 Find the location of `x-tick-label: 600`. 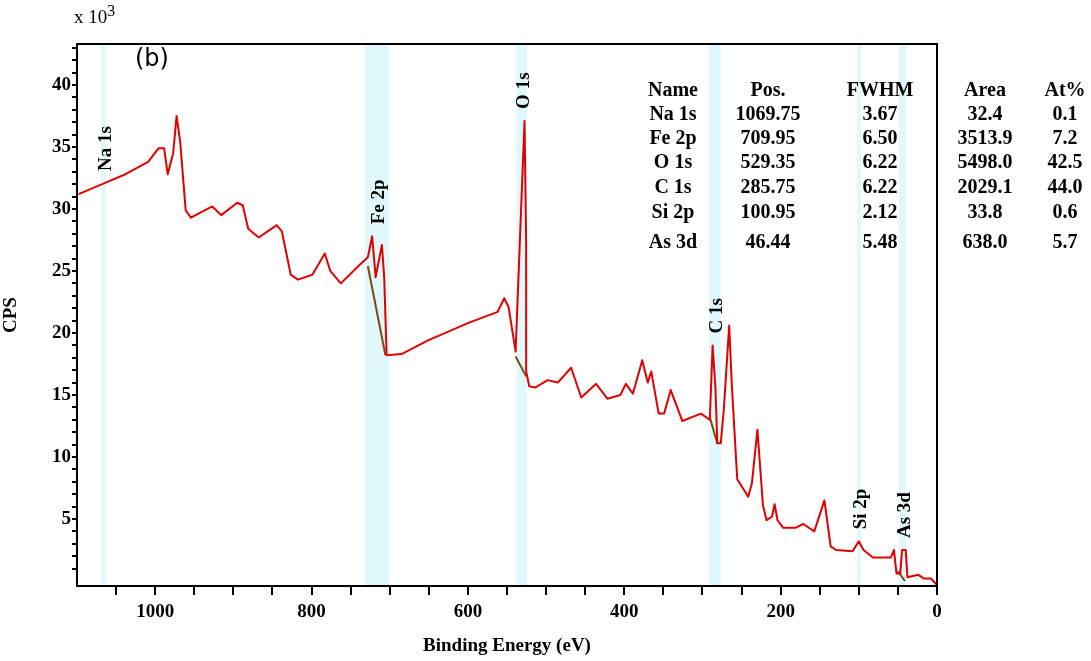

x-tick-label: 600 is located at coordinates (468, 611).